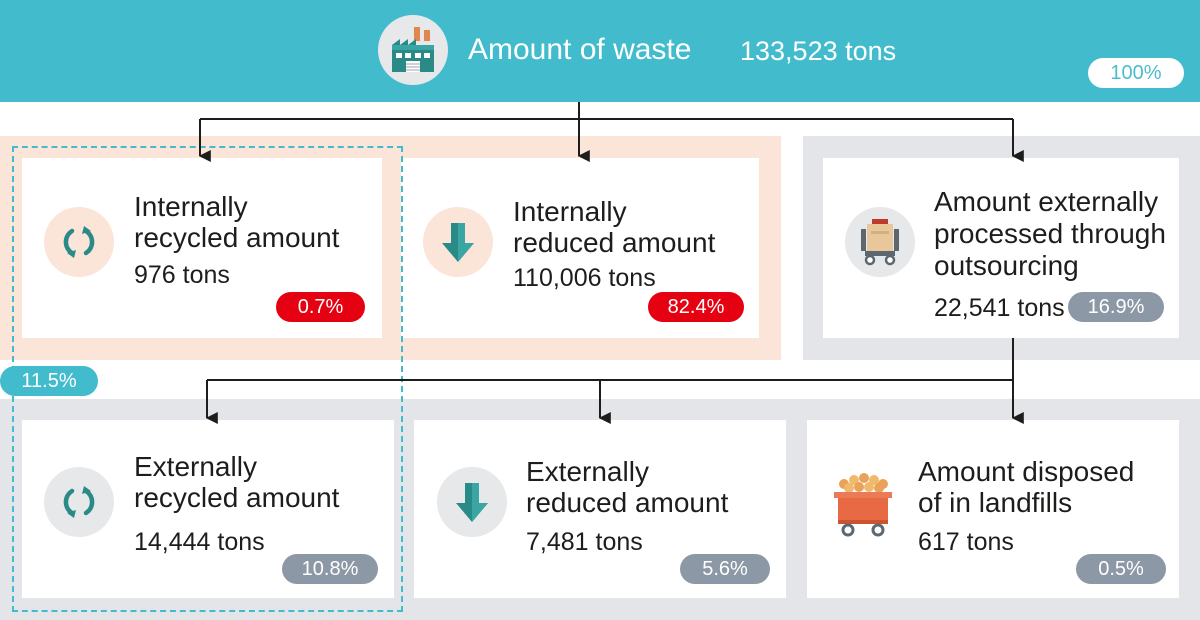  I want to click on externally-recycled-value: 14,444 tons, so click(199, 542).